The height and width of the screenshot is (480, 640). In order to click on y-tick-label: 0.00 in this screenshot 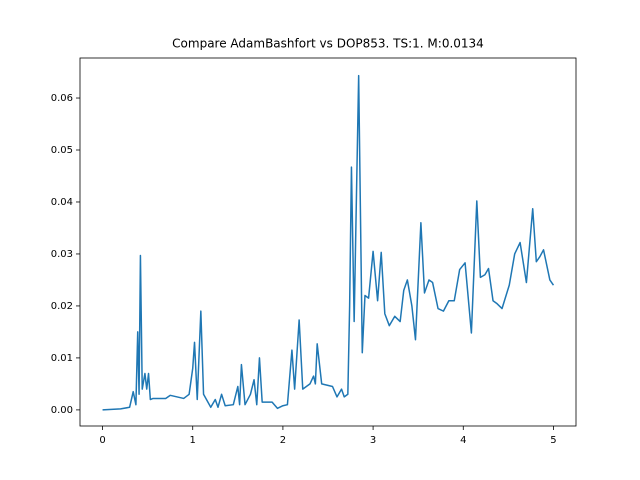, I will do `click(62, 410)`.